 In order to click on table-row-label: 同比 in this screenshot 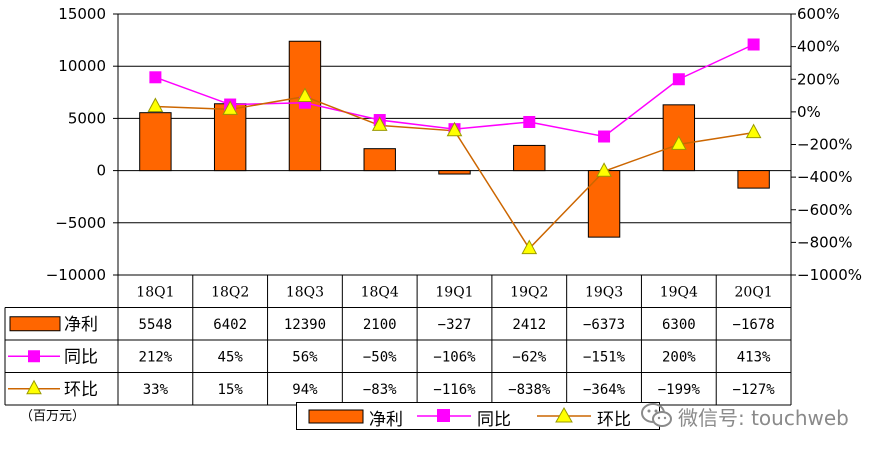, I will do `click(81, 357)`.